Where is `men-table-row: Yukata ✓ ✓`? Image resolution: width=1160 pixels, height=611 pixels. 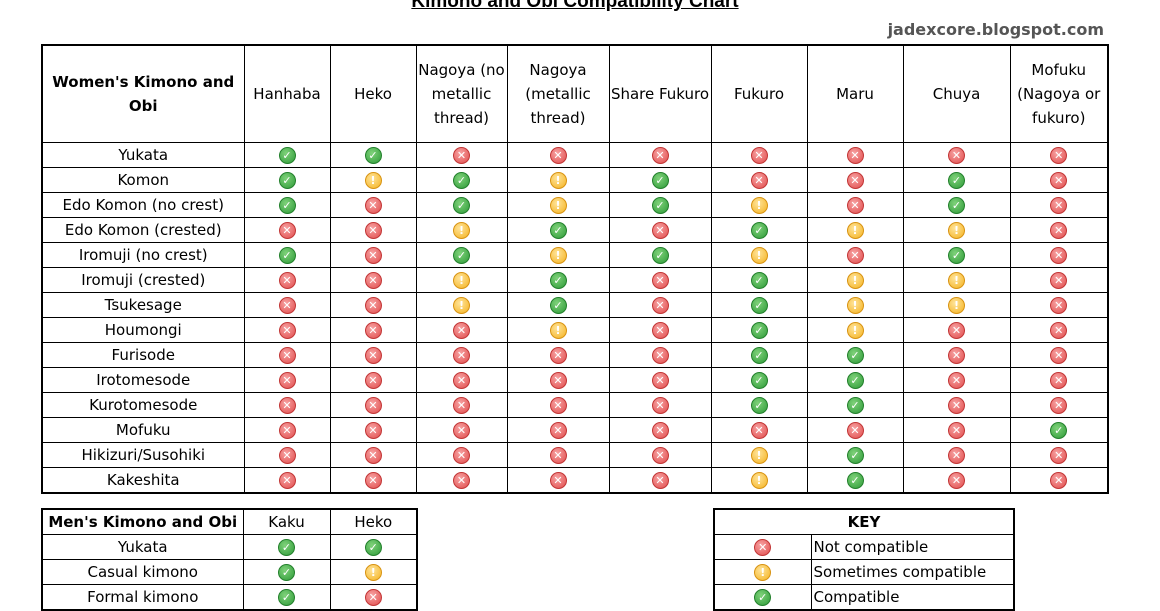 men-table-row: Yukata ✓ ✓ is located at coordinates (229, 547).